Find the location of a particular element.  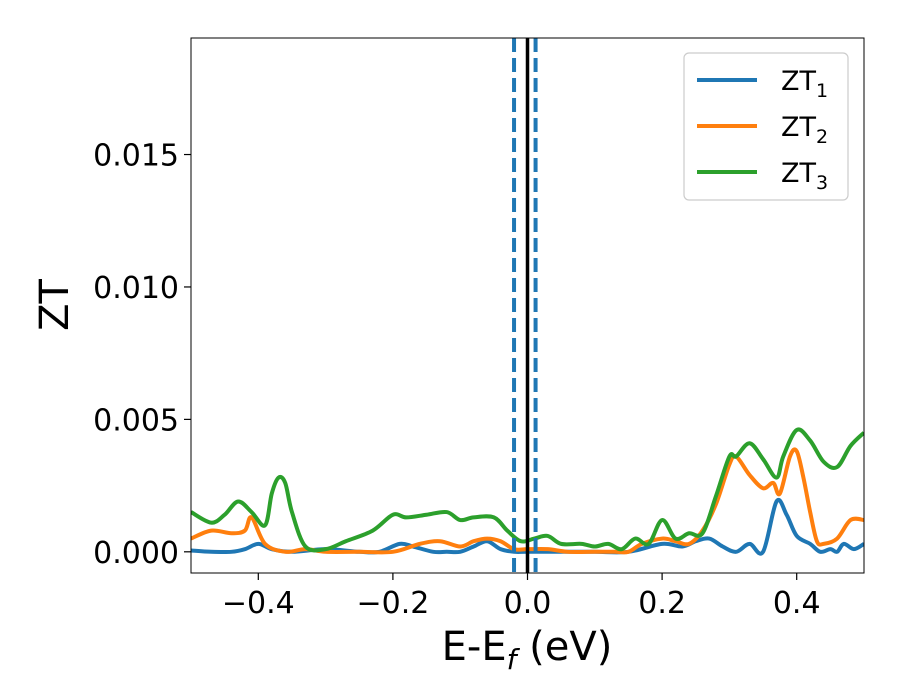

y-tick-label: 0.010 is located at coordinates (136, 288).